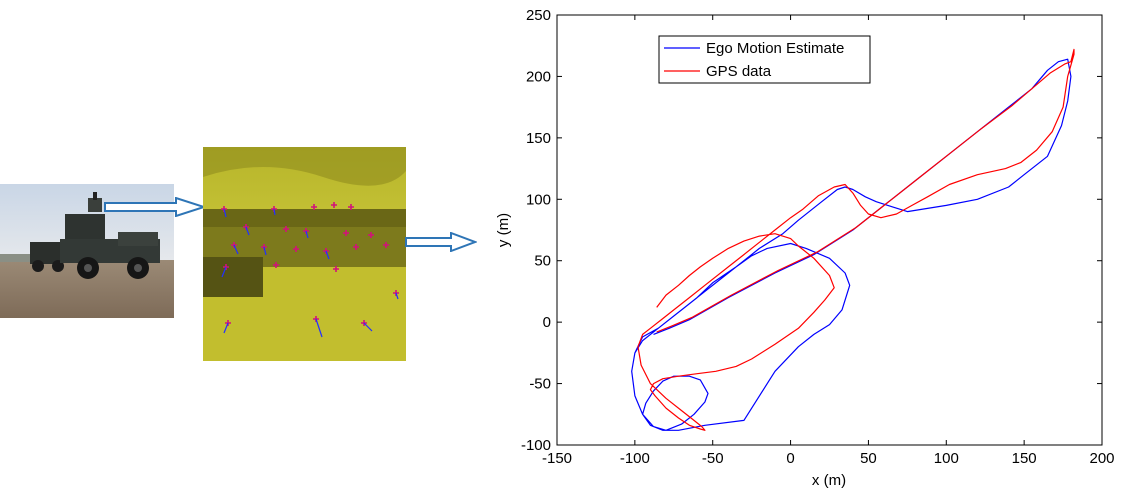  Describe the element at coordinates (87, 251) in the screenshot. I see `vehicle-photo` at that location.